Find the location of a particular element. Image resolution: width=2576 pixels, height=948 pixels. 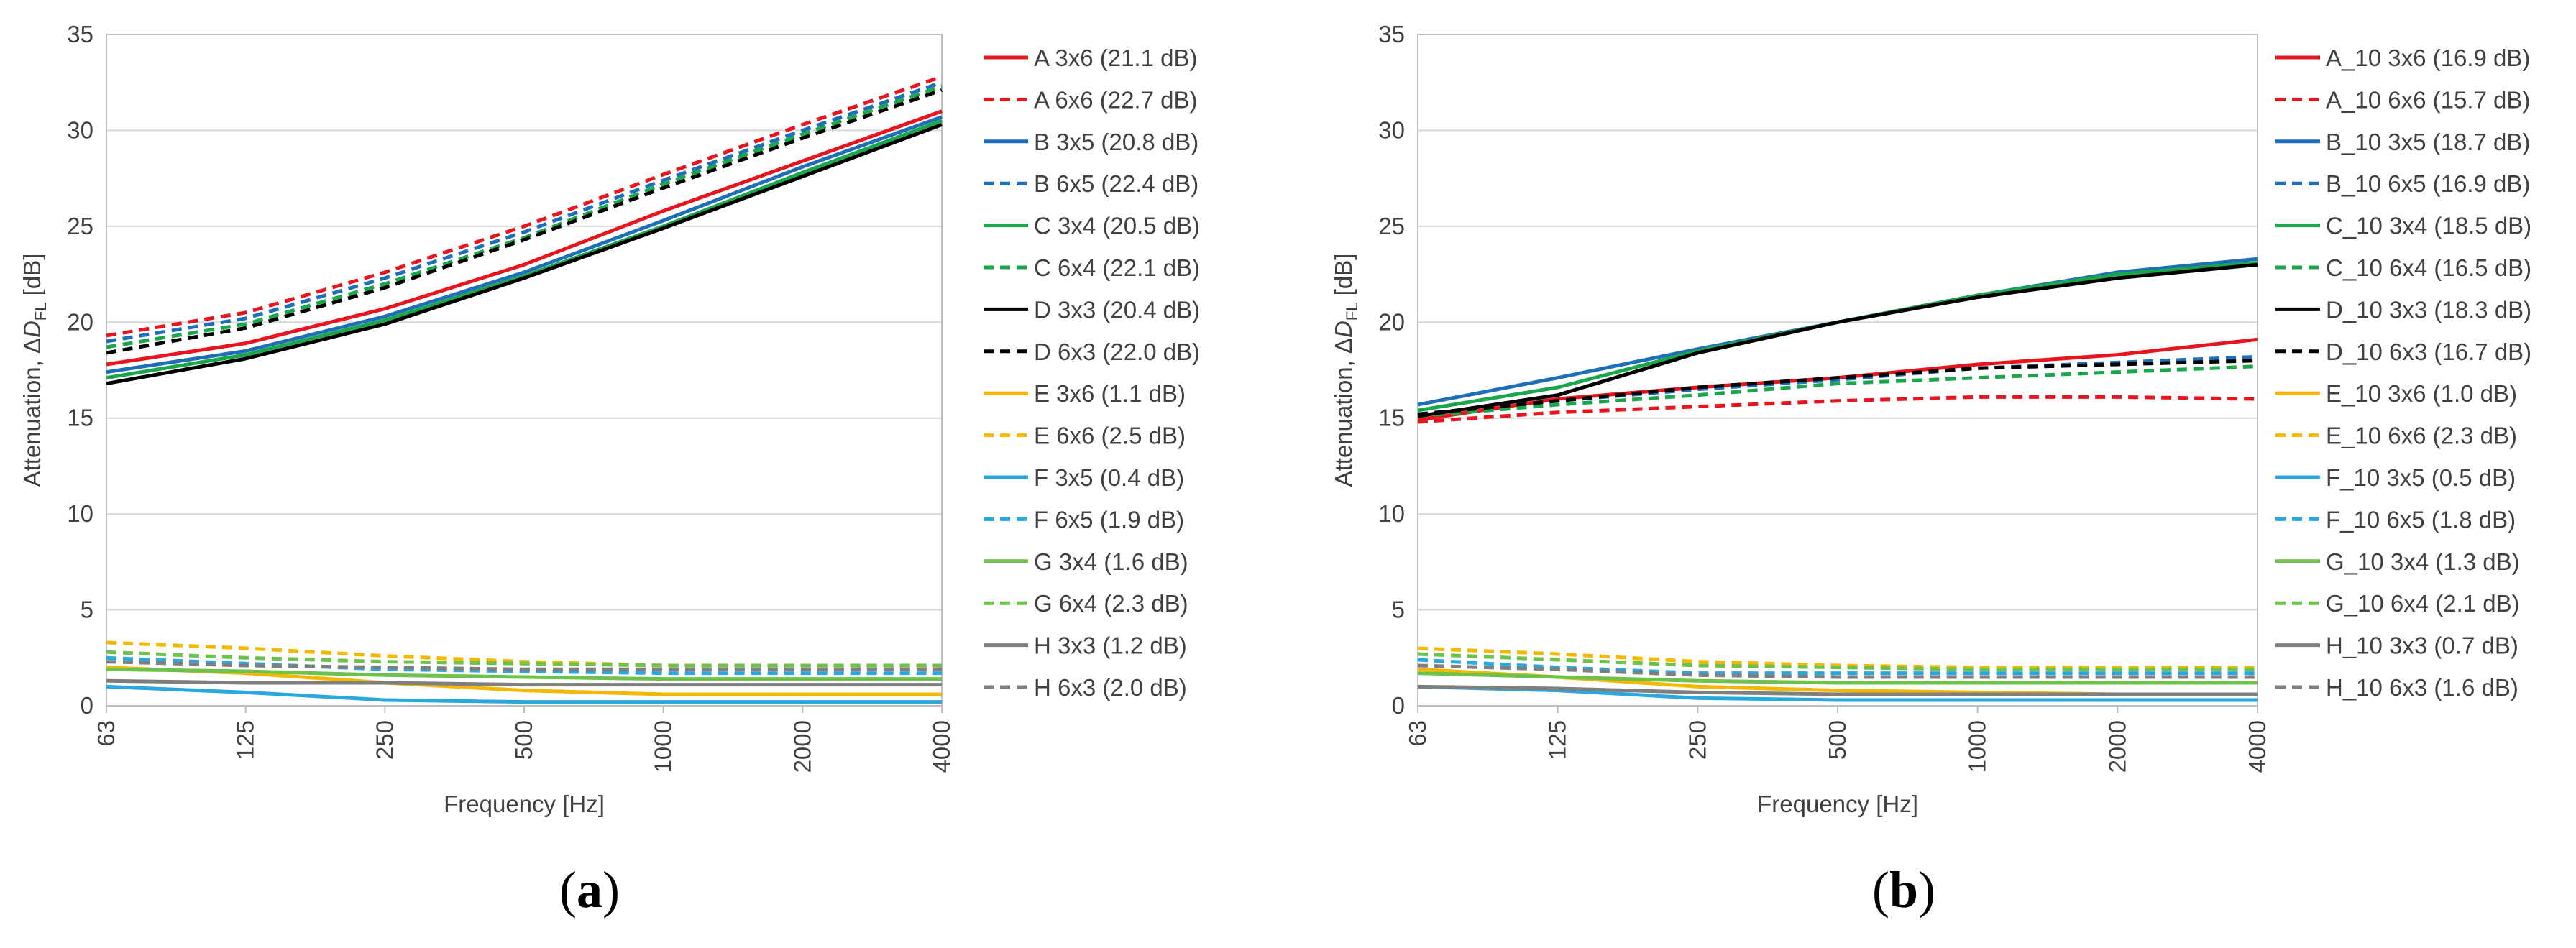

pb-series-h-10-3x3-line is located at coordinates (1837, 690).